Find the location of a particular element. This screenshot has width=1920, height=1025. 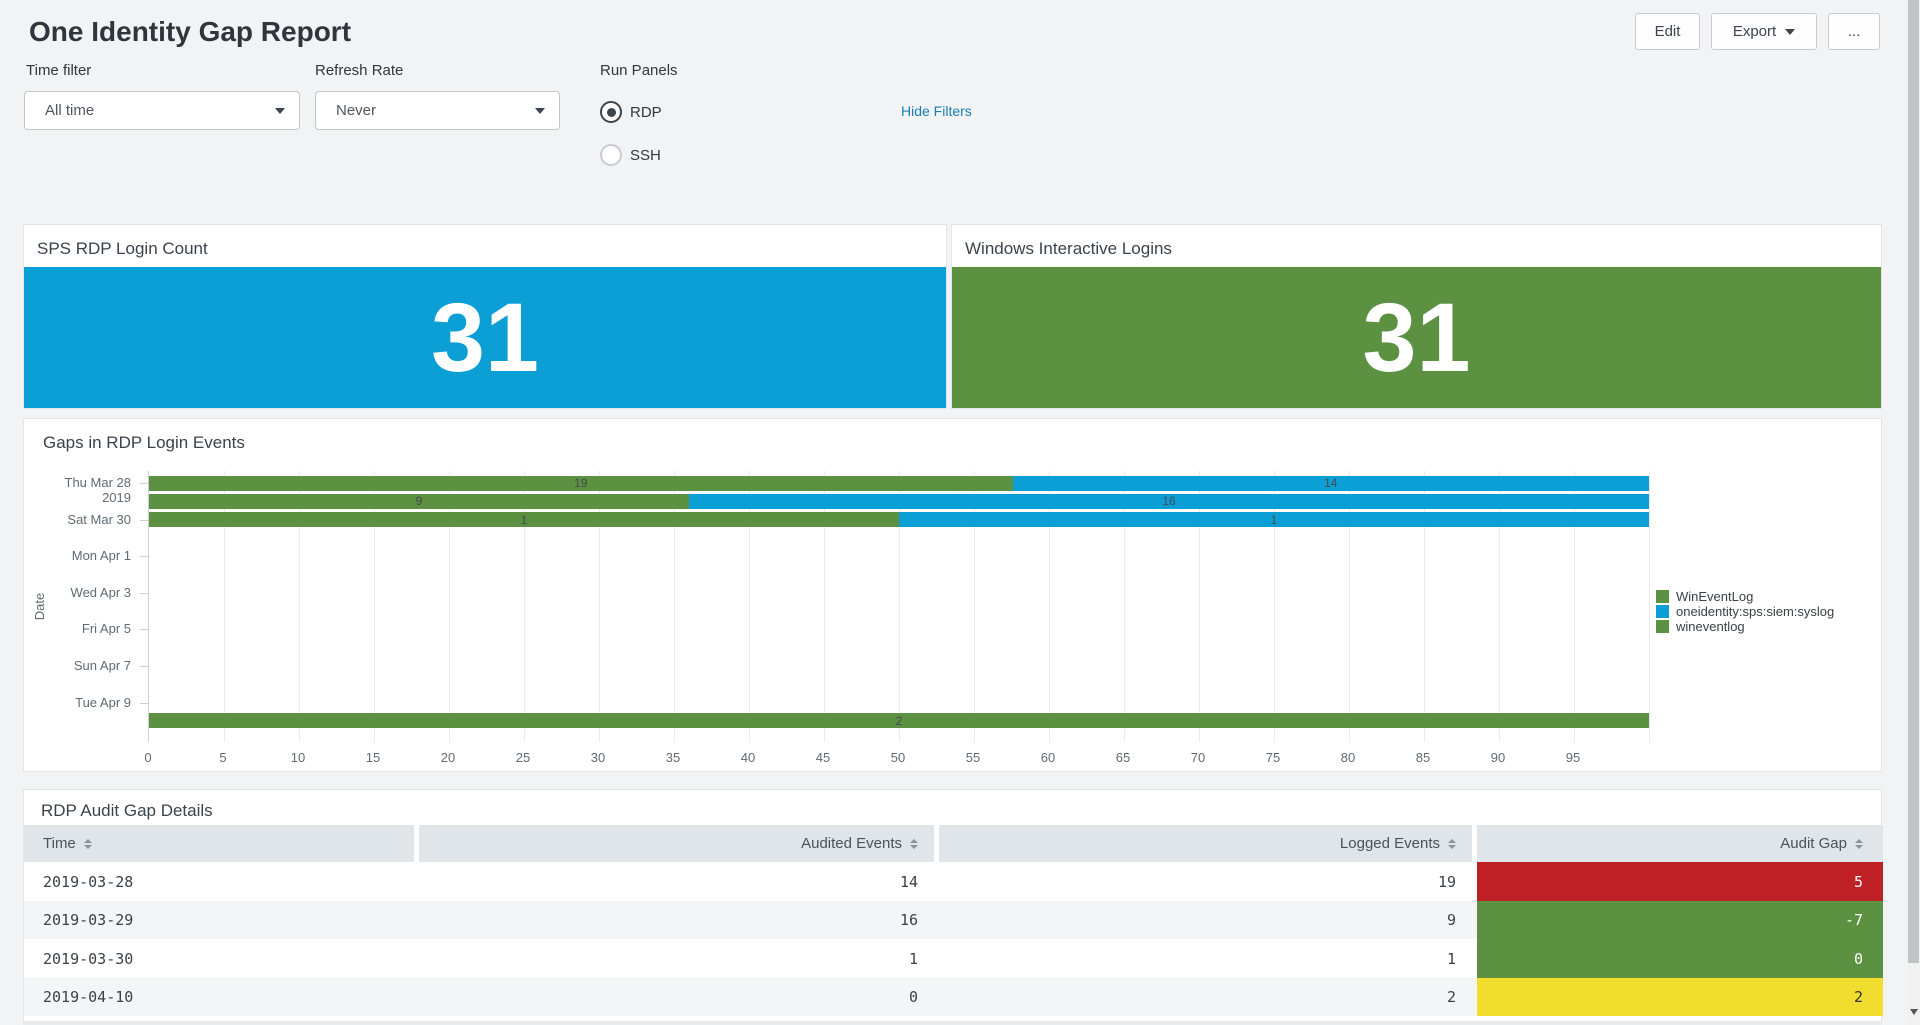

table-cell-audit-gap: 5 is located at coordinates (1680, 881).